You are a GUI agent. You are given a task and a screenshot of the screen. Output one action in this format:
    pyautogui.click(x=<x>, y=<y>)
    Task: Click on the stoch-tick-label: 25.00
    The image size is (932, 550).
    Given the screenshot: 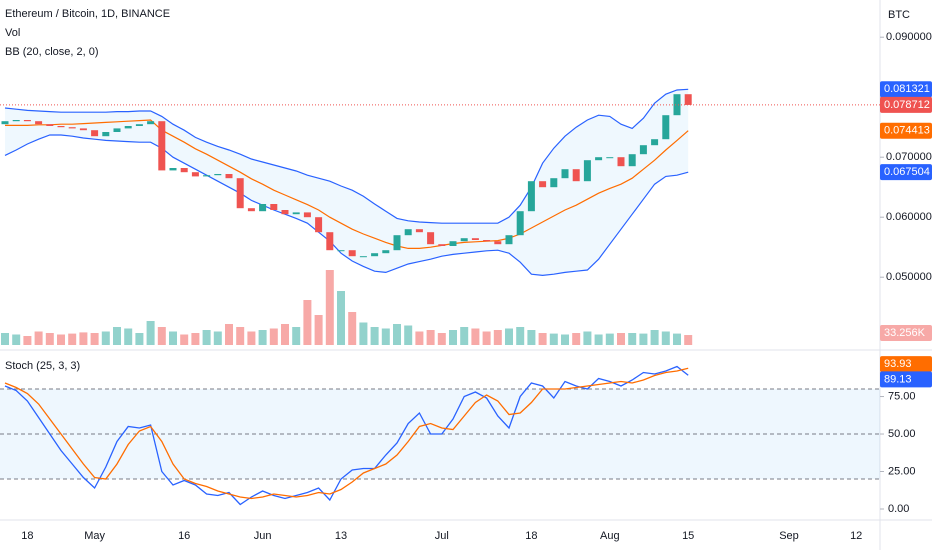 What is the action you would take?
    pyautogui.click(x=902, y=471)
    